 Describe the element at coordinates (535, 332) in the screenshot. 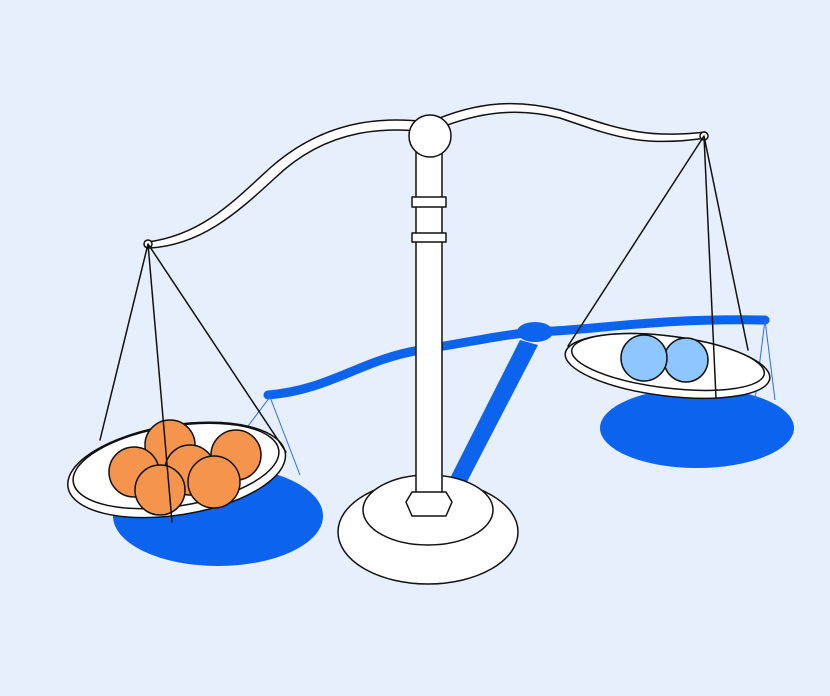

I see `ball-shadow` at that location.